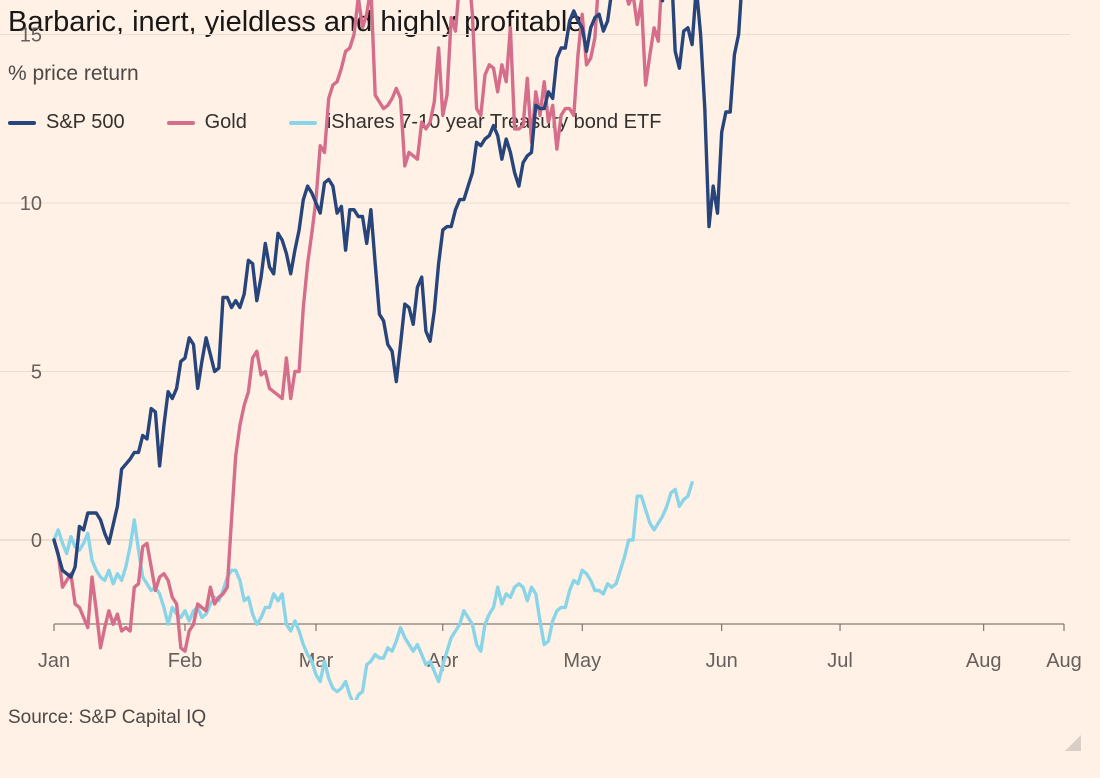 The height and width of the screenshot is (778, 1100). Describe the element at coordinates (31, 204) in the screenshot. I see `y-tick-label-10: 10` at that location.